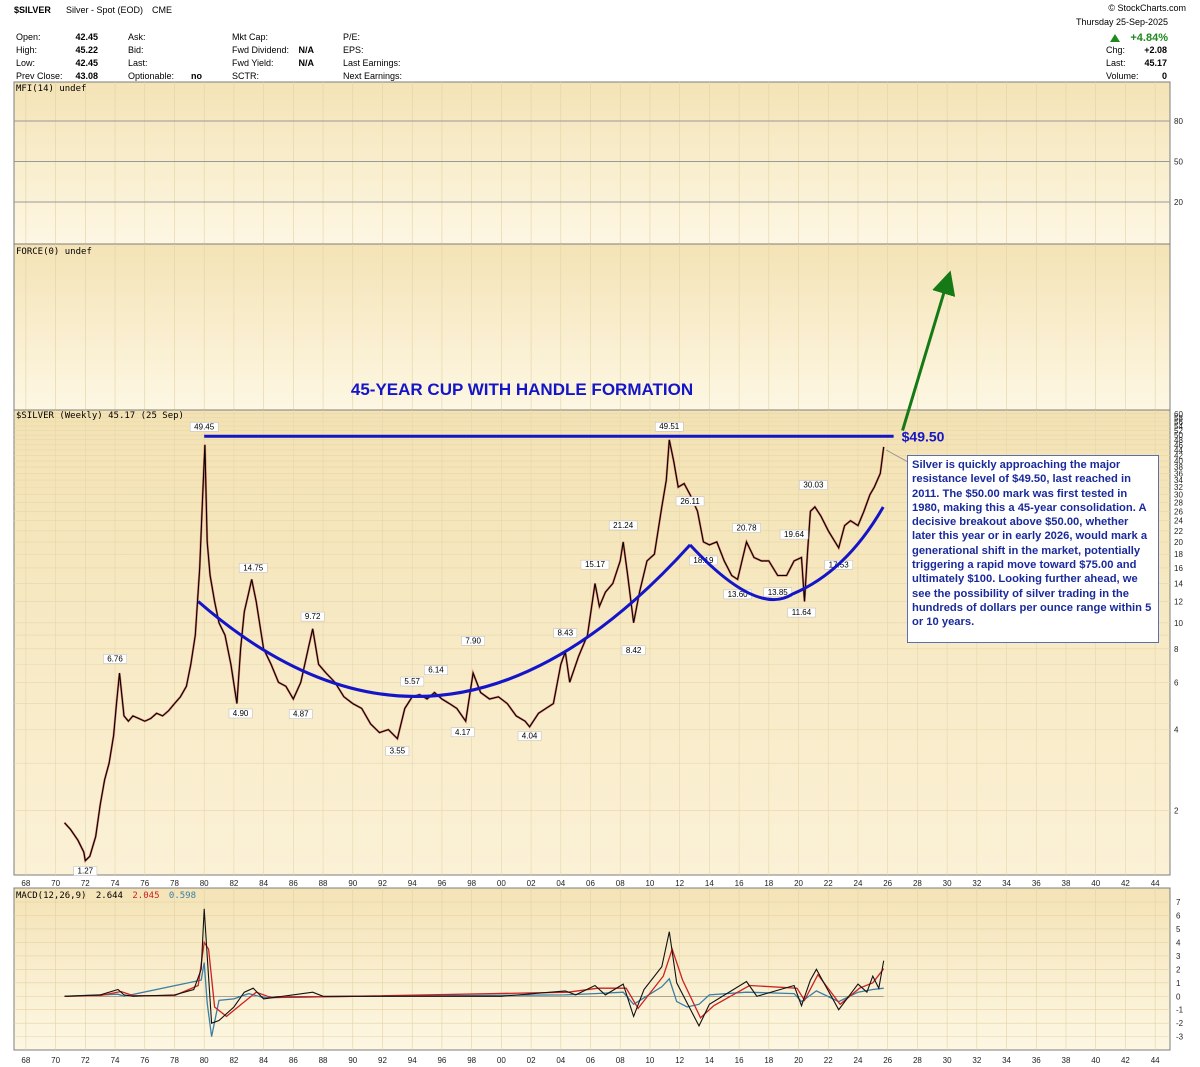 Image resolution: width=1200 pixels, height=1067 pixels. Describe the element at coordinates (1036, 1060) in the screenshot. I see `macd-x-axis-tick: 36` at that location.